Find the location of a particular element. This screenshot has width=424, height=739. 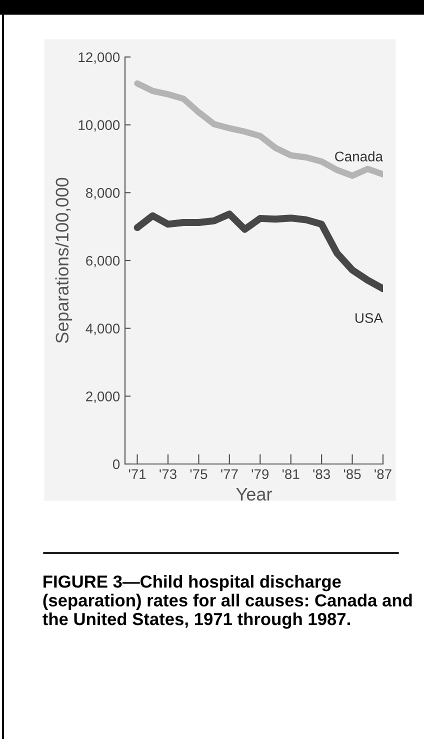

x-tick-label: '71 is located at coordinates (137, 474).